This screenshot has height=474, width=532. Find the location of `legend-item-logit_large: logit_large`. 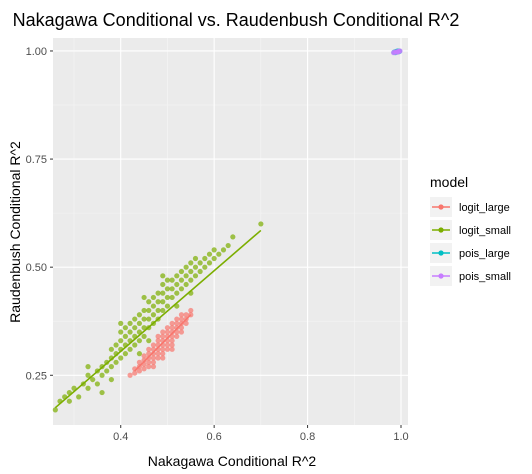

legend-item-logit_large: logit_large is located at coordinates (470, 207).